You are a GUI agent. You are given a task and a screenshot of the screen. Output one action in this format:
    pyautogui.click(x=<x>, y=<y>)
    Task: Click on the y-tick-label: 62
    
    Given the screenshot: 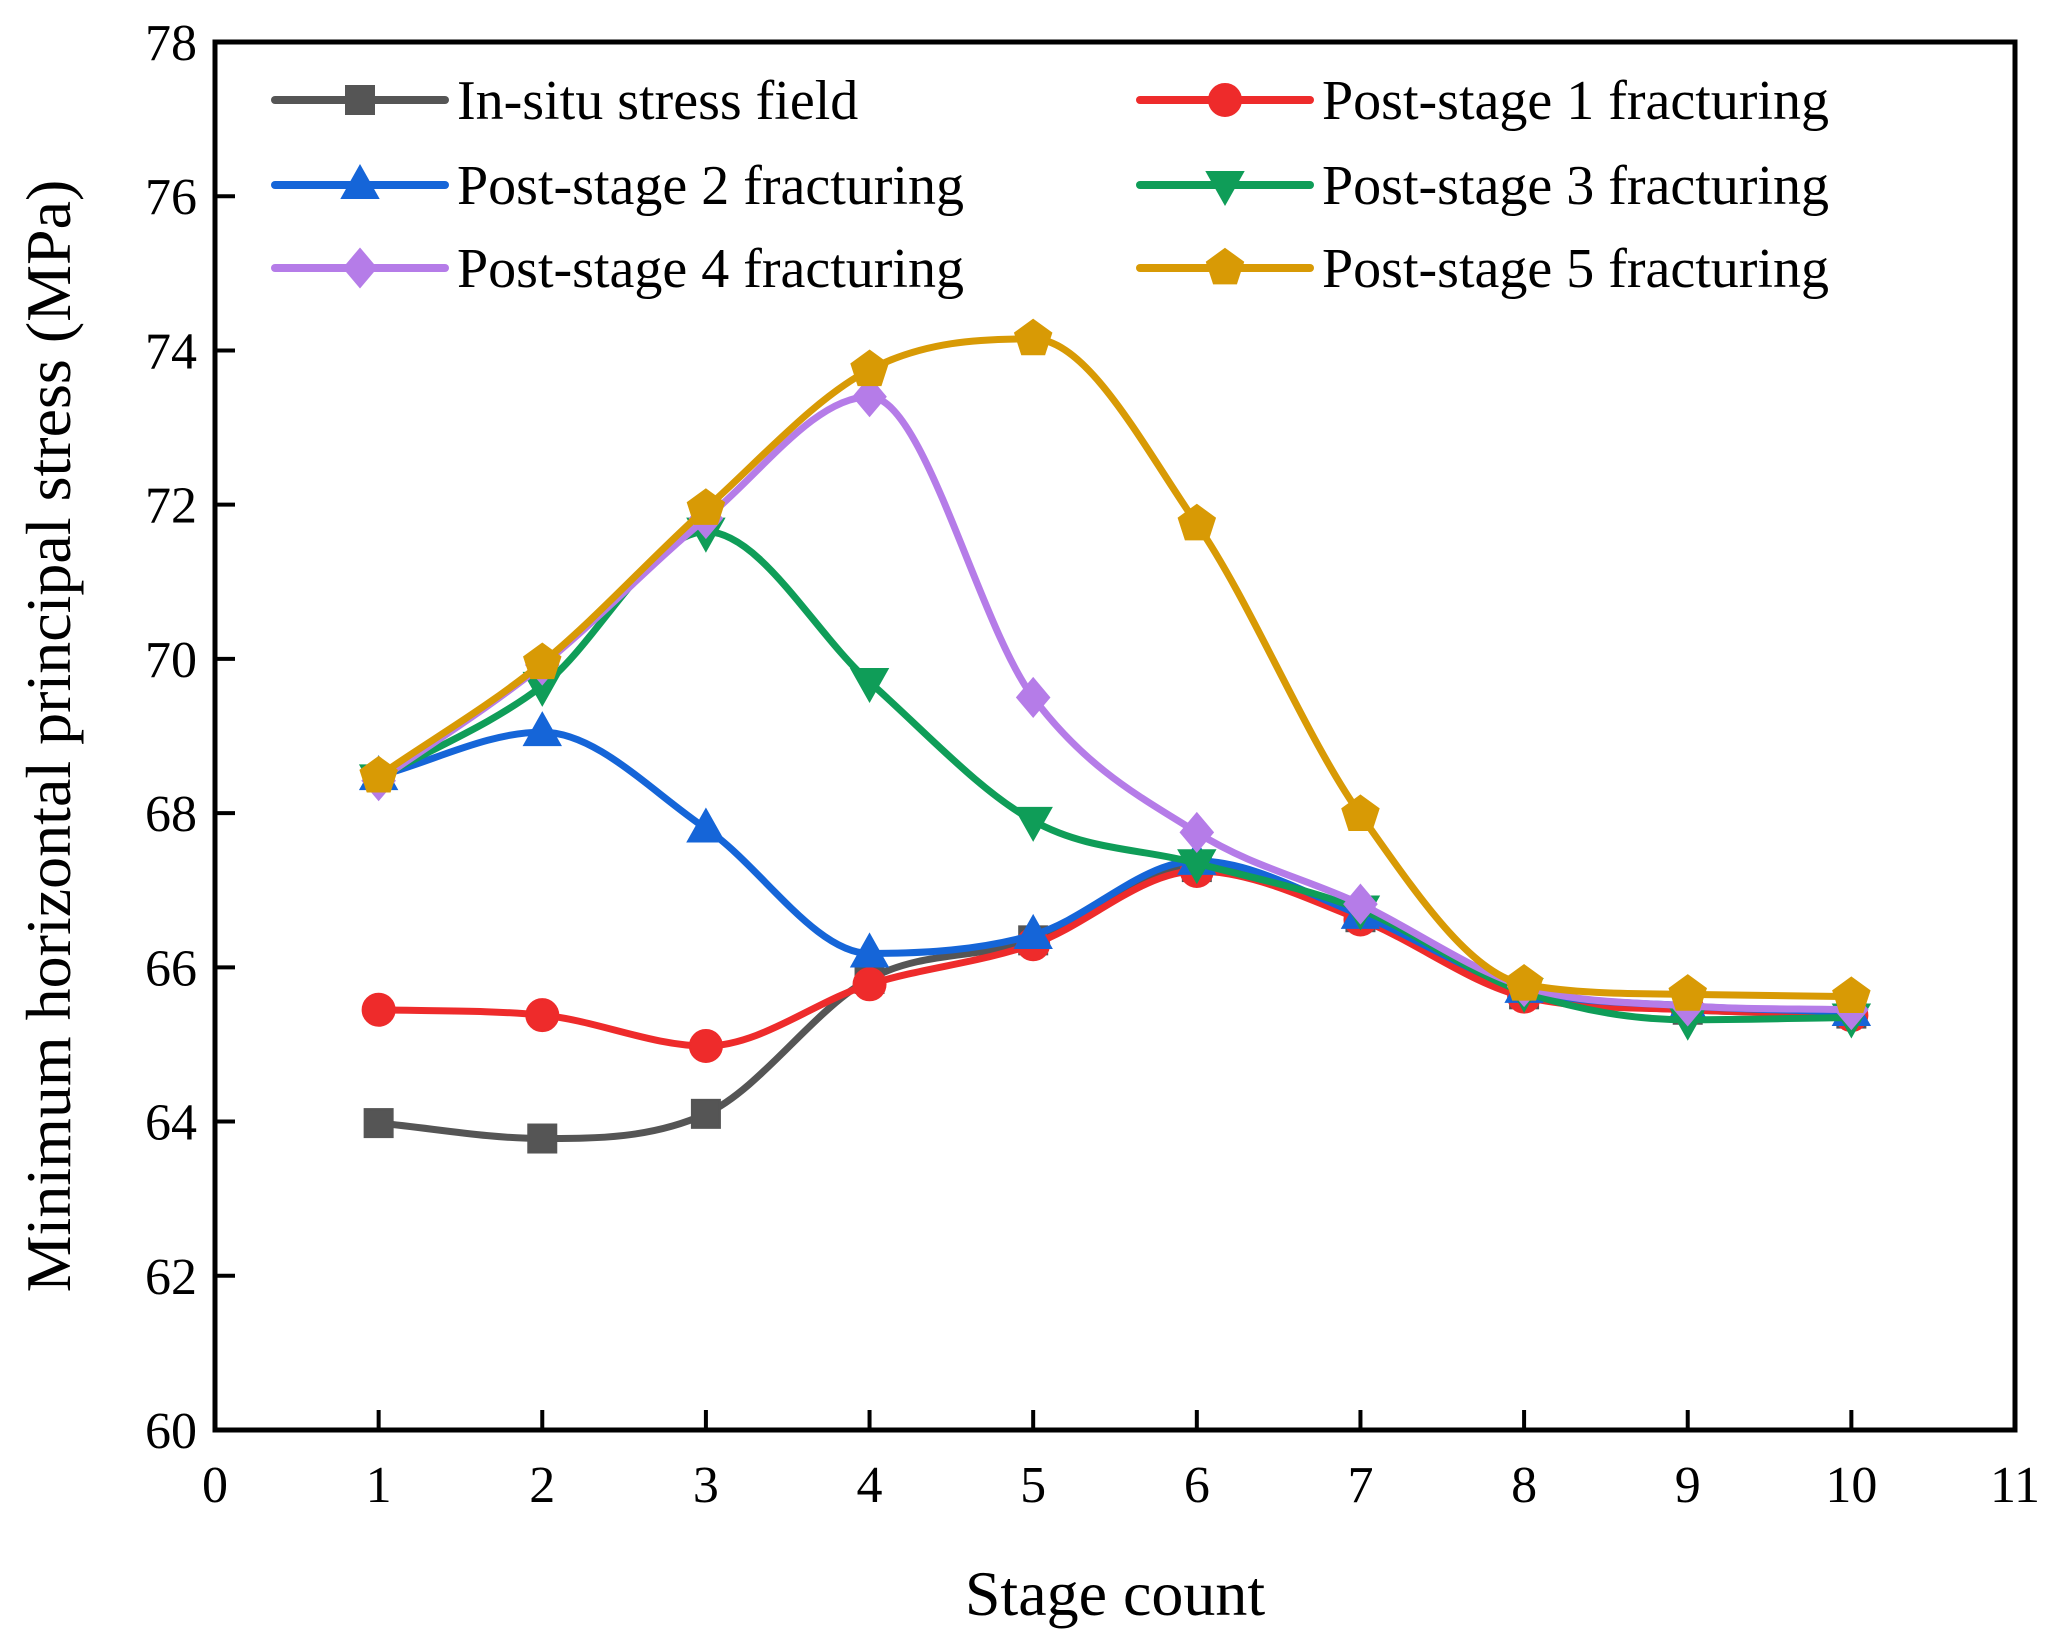 What is the action you would take?
    pyautogui.click(x=171, y=1277)
    